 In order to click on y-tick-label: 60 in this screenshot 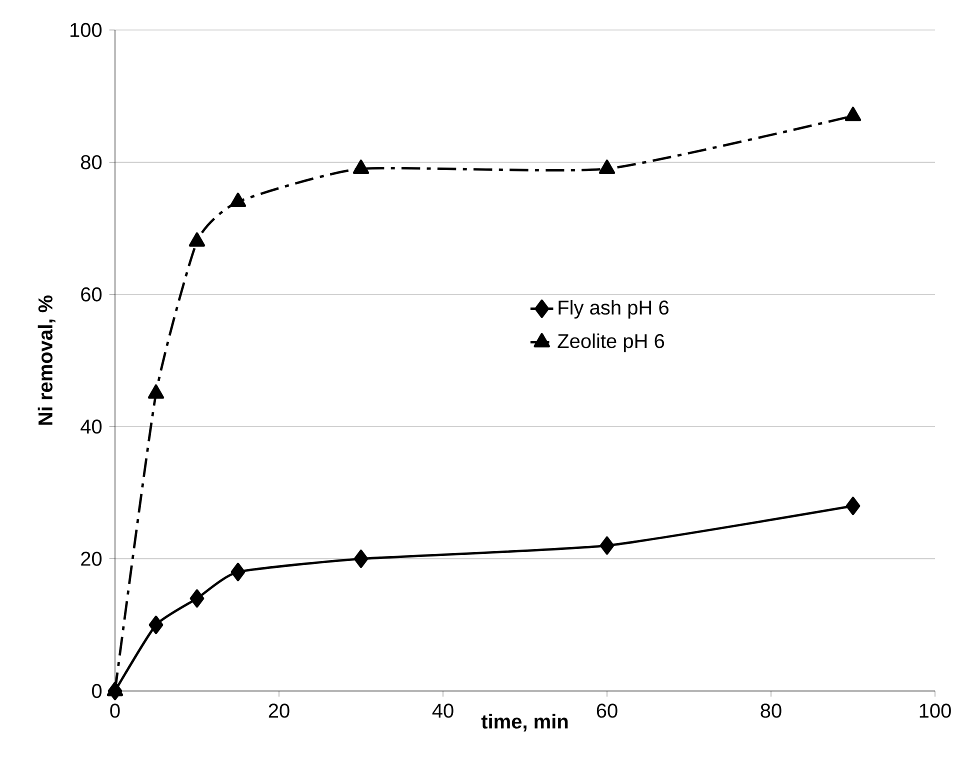, I will do `click(91, 294)`.